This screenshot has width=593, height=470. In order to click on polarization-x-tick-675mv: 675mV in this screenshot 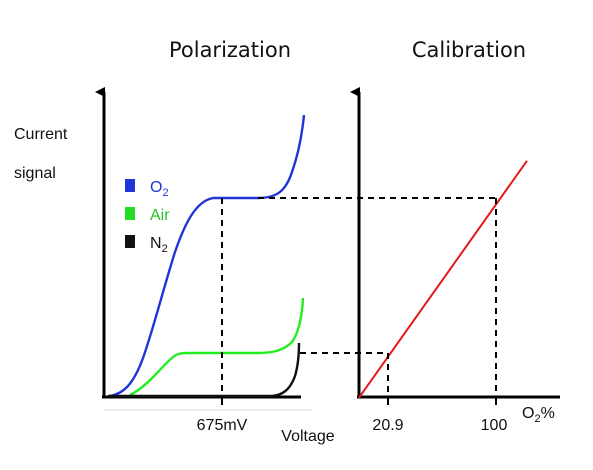, I will do `click(222, 425)`.